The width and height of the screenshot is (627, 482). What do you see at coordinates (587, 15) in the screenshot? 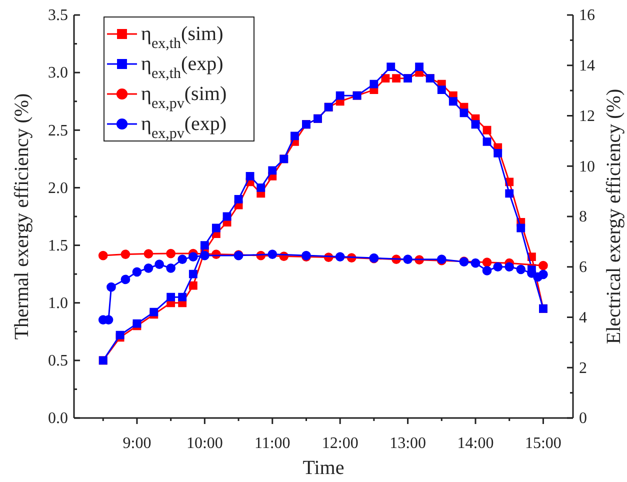
I see `y2-tick-label: 16` at bounding box center [587, 15].